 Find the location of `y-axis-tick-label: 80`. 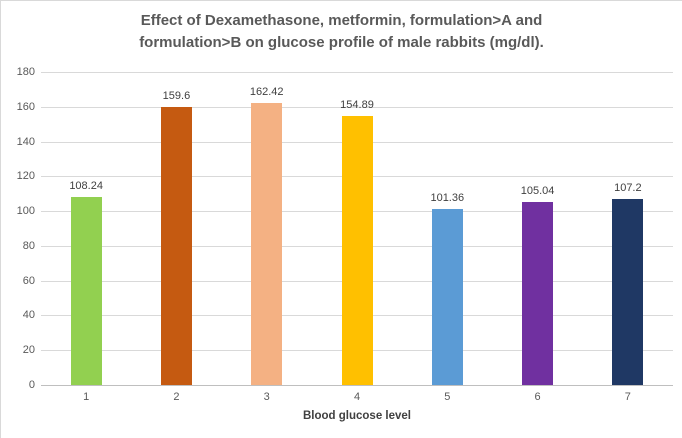

y-axis-tick-label: 80 is located at coordinates (28, 245).